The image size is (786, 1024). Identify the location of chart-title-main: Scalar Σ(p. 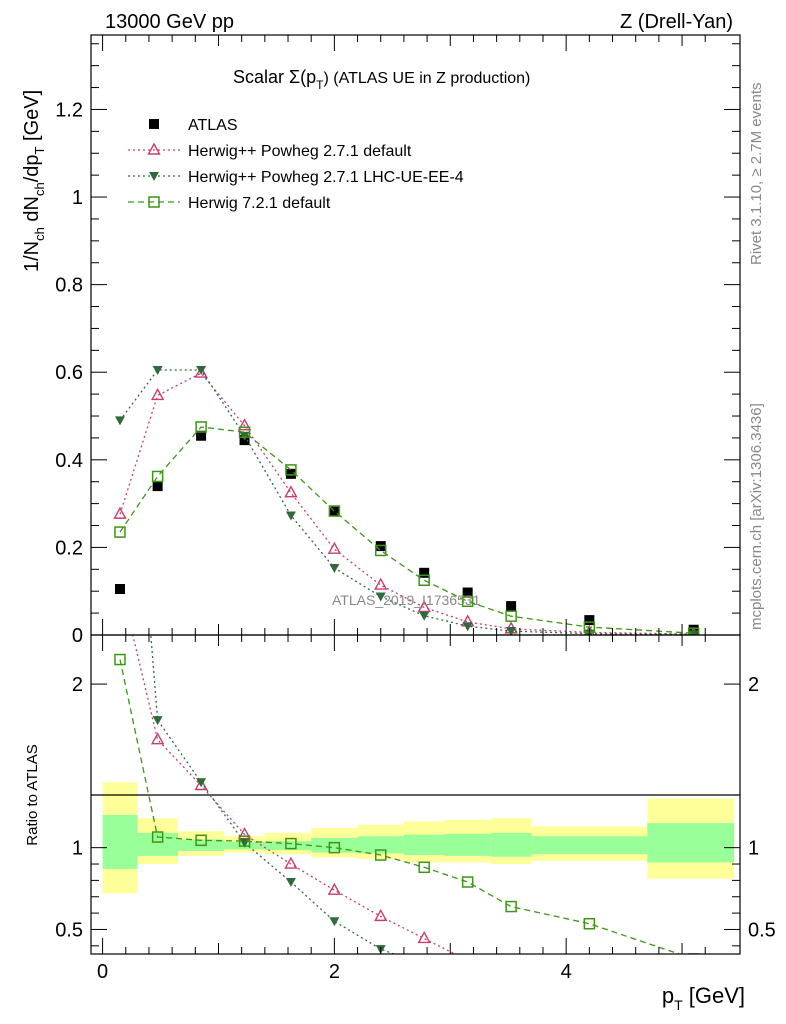
(274, 77).